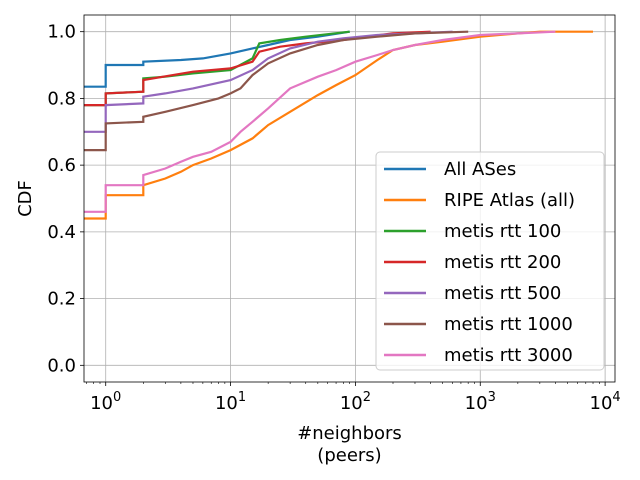 The width and height of the screenshot is (640, 480). Describe the element at coordinates (117, 397) in the screenshot. I see `x-tick-exponent: 0` at that location.